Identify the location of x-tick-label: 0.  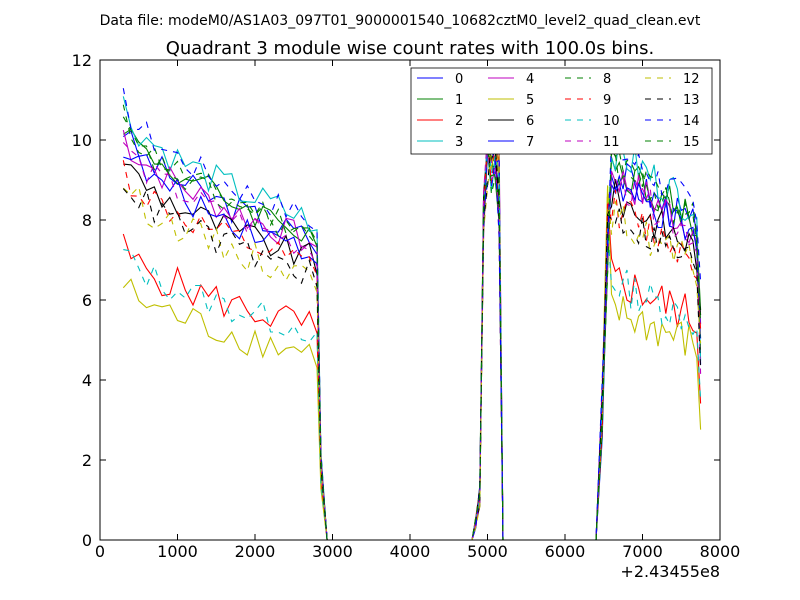
(100, 551).